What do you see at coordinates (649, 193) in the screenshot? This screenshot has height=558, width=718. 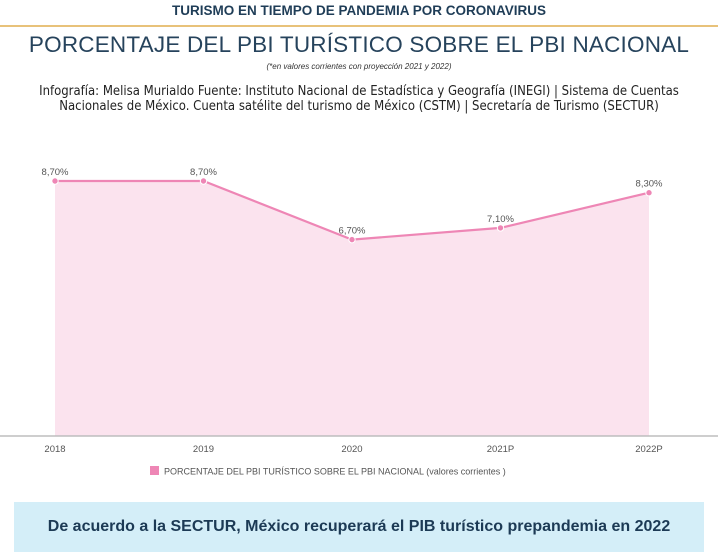 I see `data-point-2022P` at bounding box center [649, 193].